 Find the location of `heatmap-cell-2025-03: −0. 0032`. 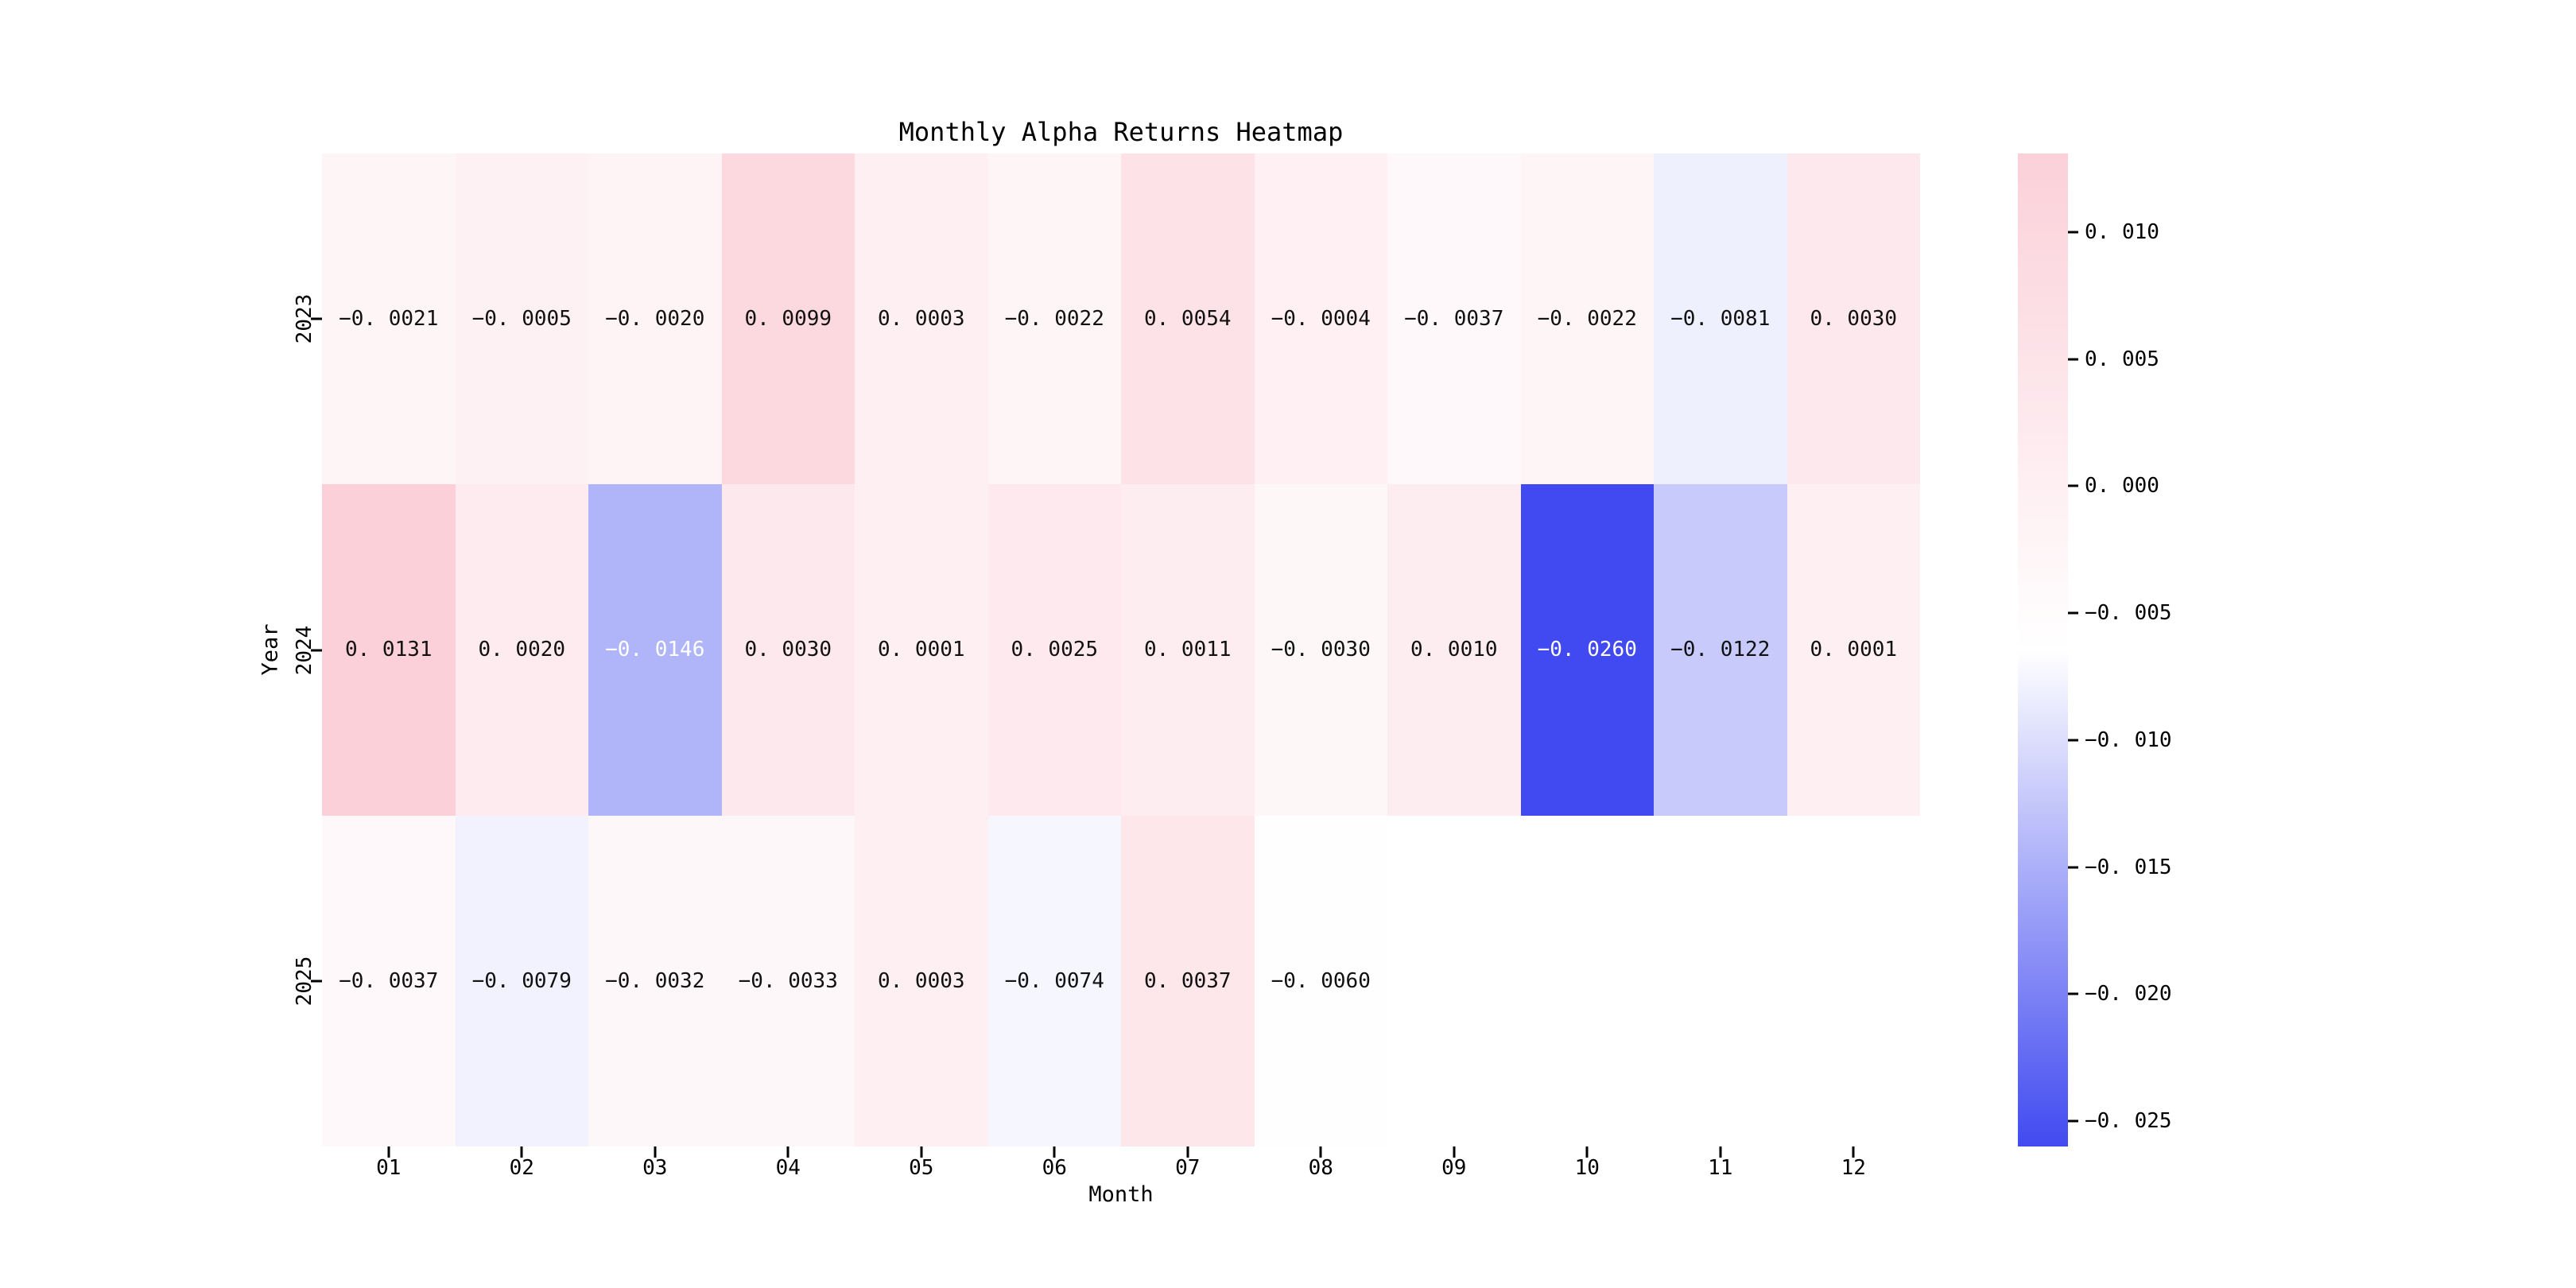

heatmap-cell-2025-03: −0. 0032 is located at coordinates (655, 981).